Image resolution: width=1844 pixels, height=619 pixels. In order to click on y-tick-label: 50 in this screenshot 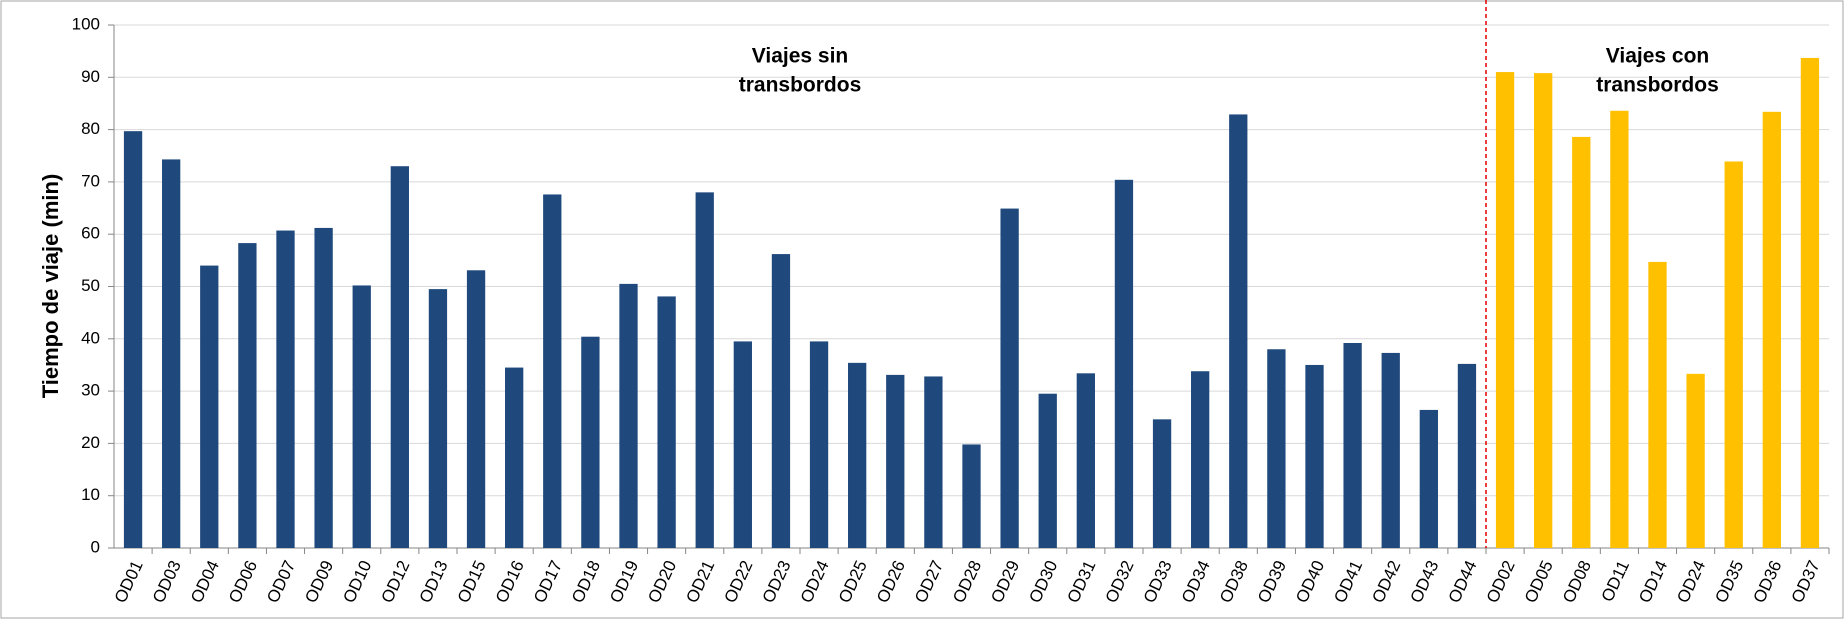, I will do `click(90, 285)`.